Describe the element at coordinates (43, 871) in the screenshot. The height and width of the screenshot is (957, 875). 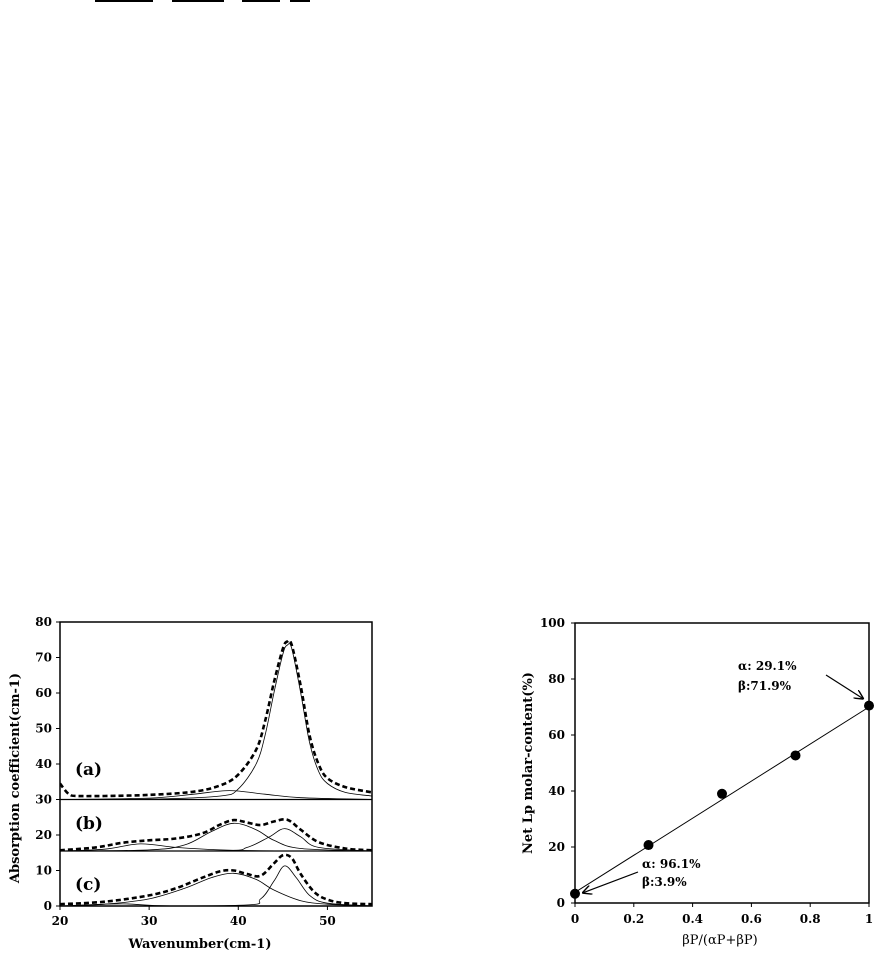
I see `y-tick-label: 10` at that location.